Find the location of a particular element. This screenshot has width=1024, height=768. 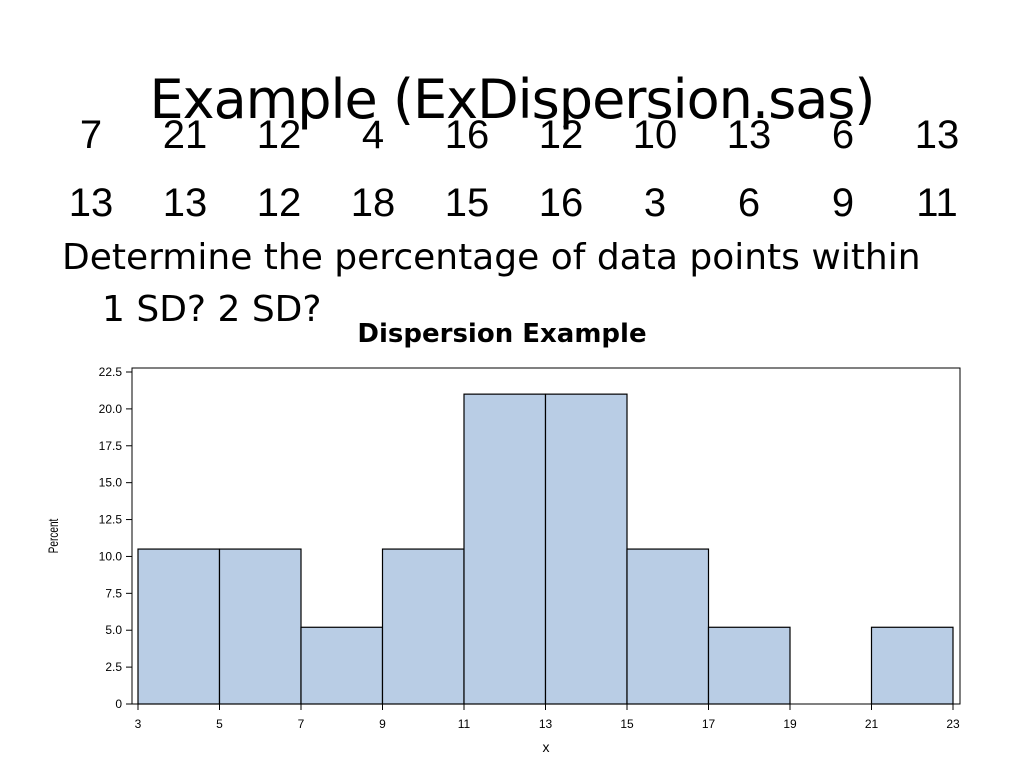

y-tick-label: 20.0 is located at coordinates (111, 409).